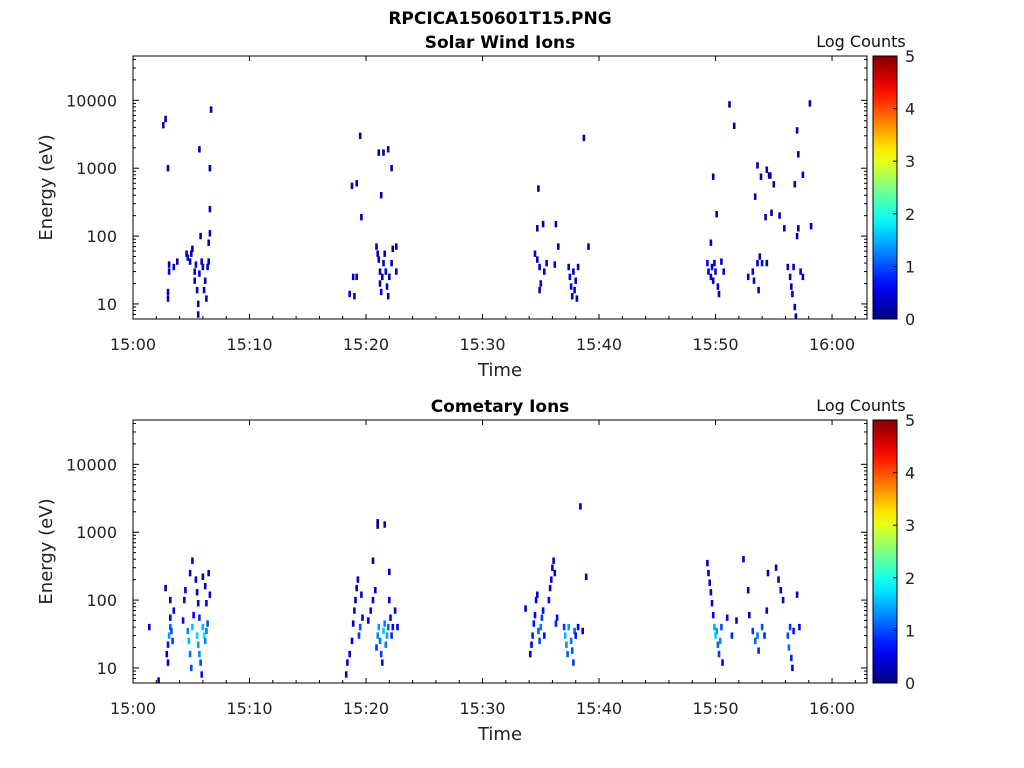  I want to click on colorbar-gradient, so click(885, 187).